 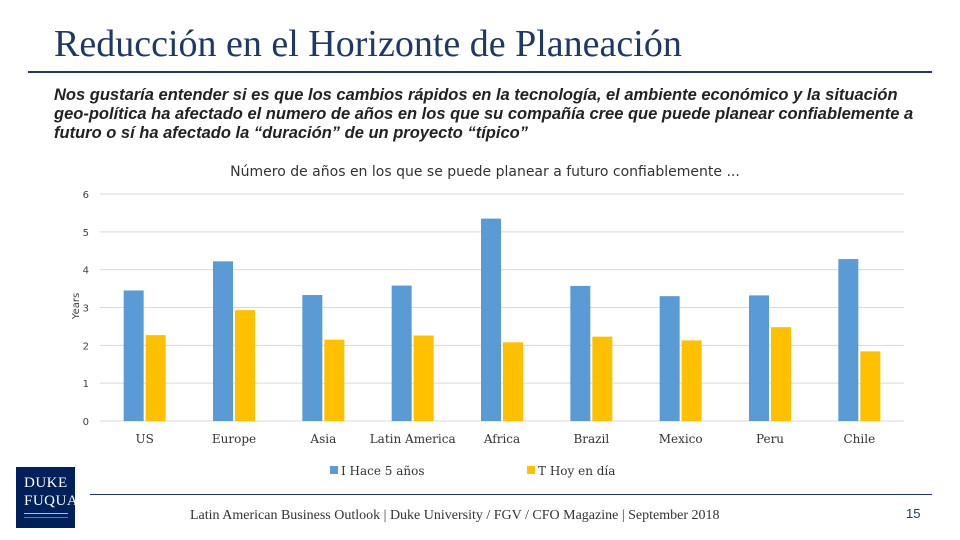 What do you see at coordinates (322, 439) in the screenshot?
I see `x-tick-label: Asia` at bounding box center [322, 439].